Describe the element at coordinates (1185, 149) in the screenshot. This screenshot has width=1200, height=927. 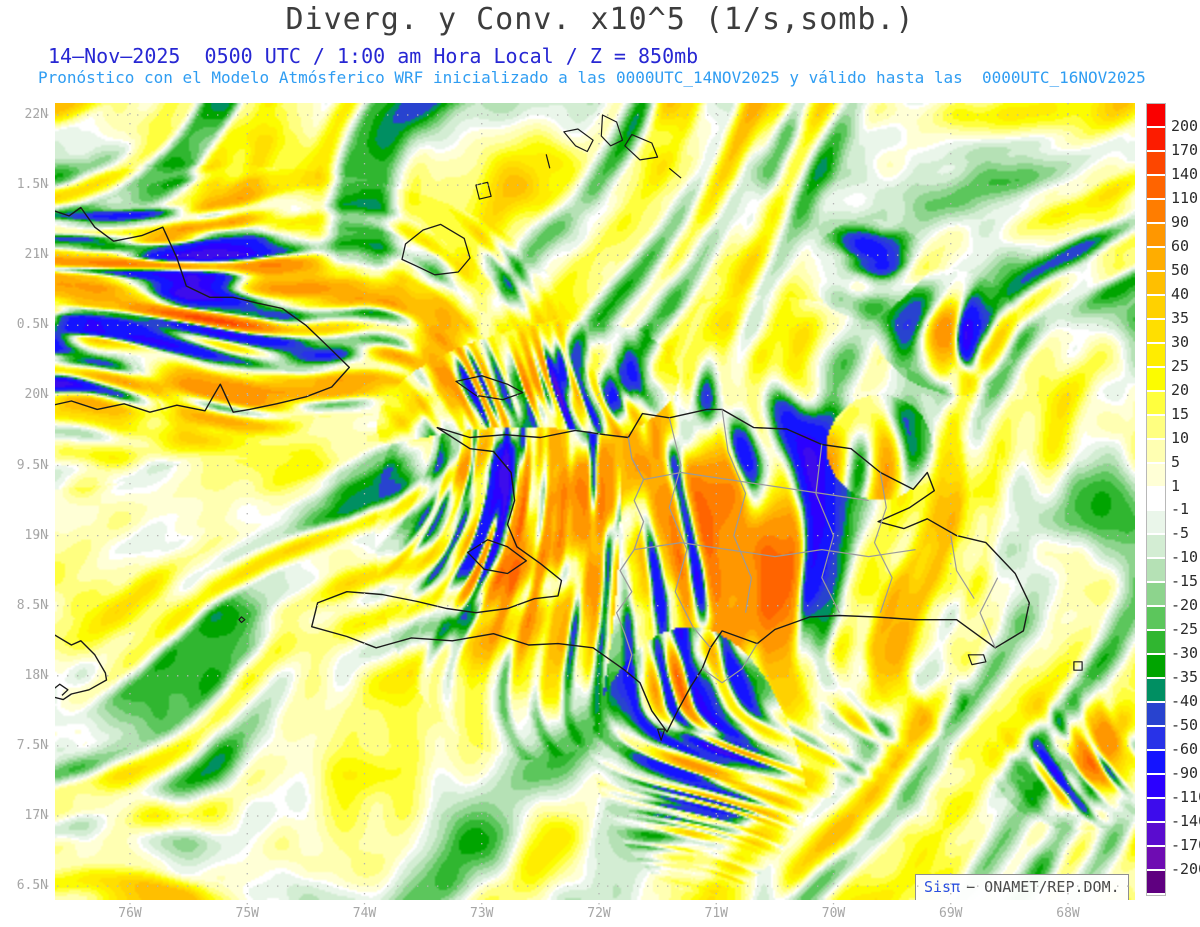
I see `colorbar-tick-label: 170` at that location.